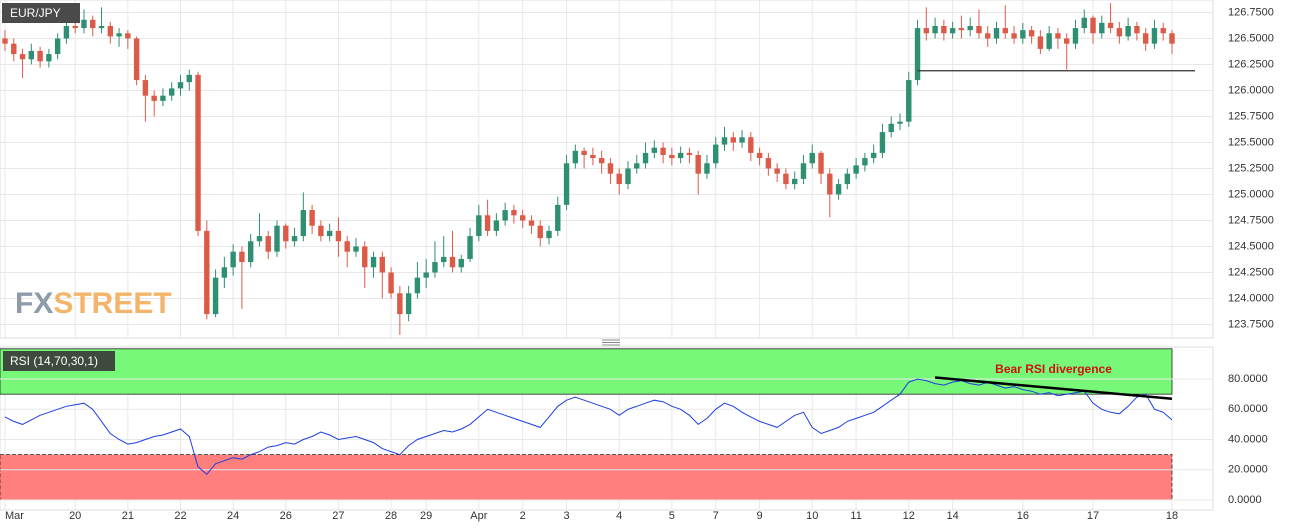 The width and height of the screenshot is (1299, 528). Describe the element at coordinates (760, 516) in the screenshot. I see `x-tick-label: 9` at that location.